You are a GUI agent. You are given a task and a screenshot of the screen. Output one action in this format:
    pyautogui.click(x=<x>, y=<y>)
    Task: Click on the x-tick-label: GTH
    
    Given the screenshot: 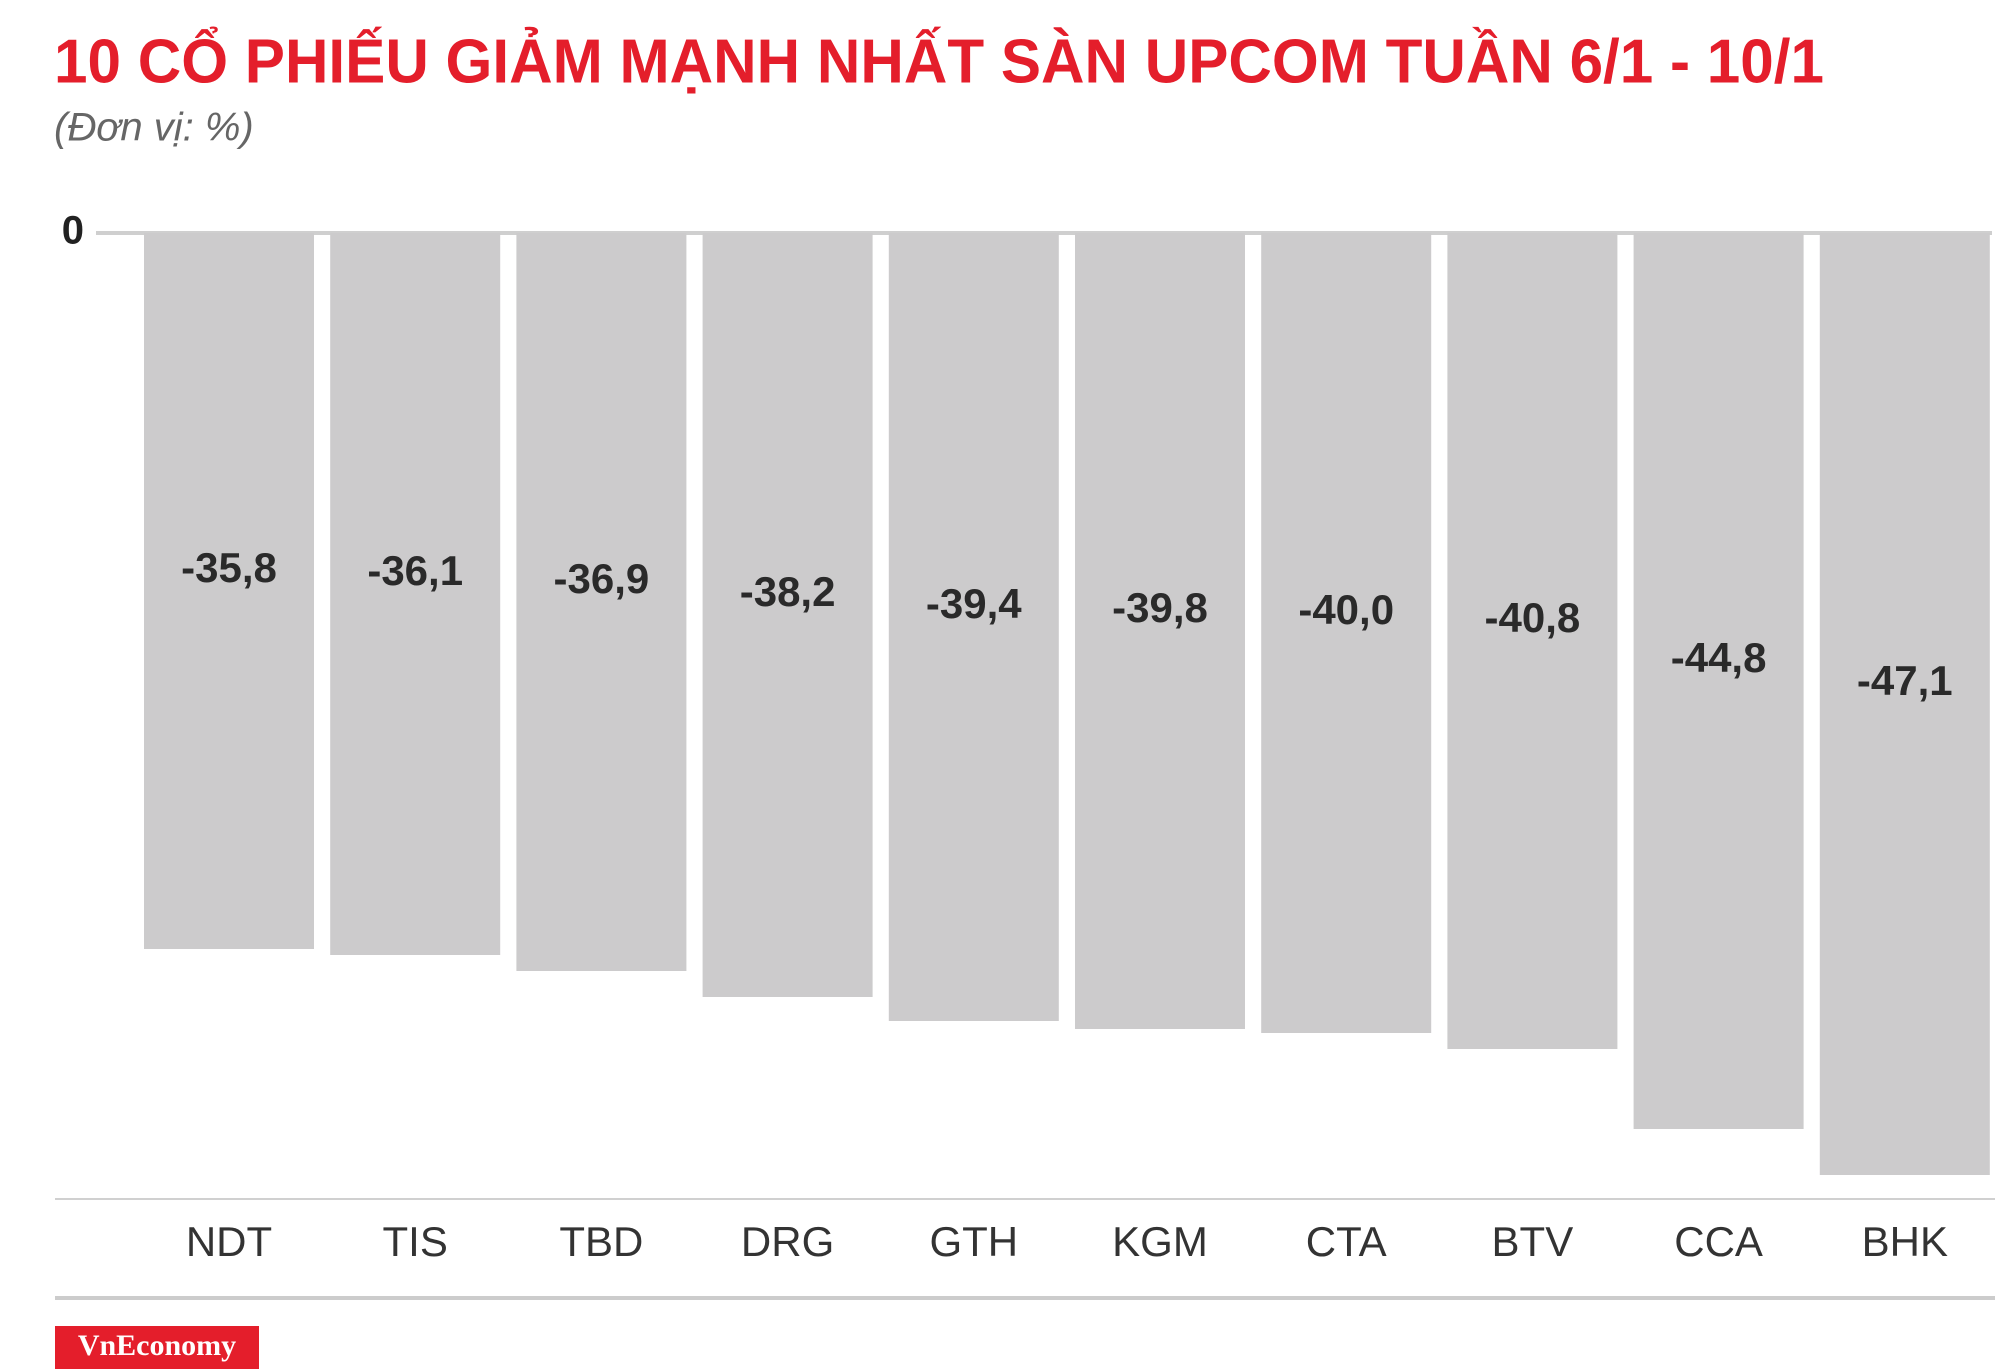 What is the action you would take?
    pyautogui.click(x=973, y=1241)
    